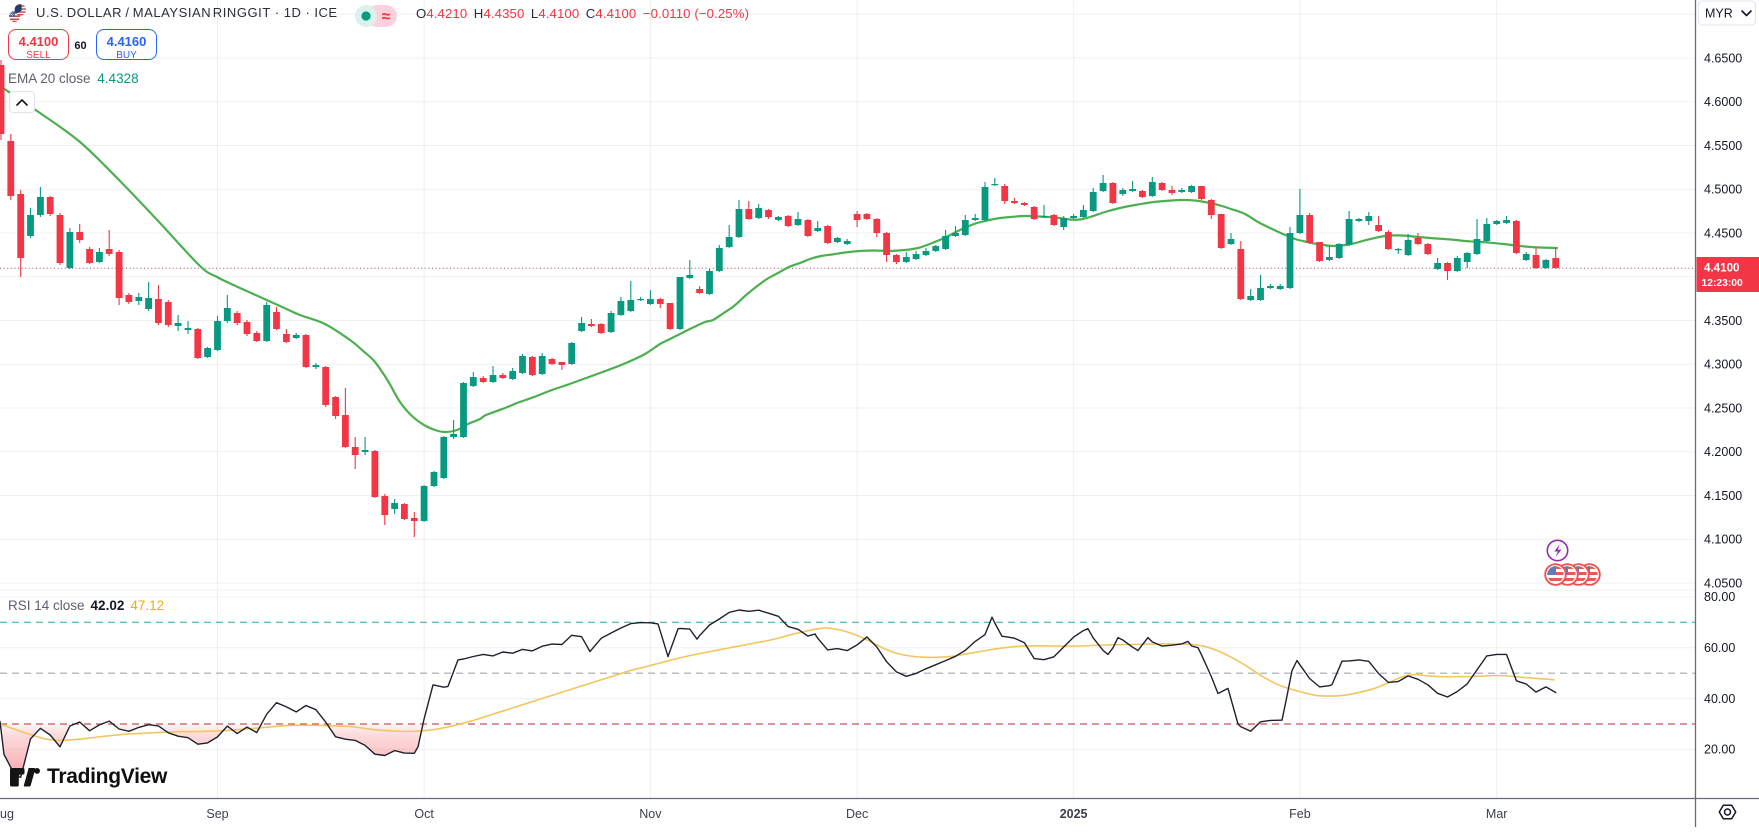 This screenshot has width=1759, height=832. I want to click on svg-text: 80.00, so click(1719, 597).